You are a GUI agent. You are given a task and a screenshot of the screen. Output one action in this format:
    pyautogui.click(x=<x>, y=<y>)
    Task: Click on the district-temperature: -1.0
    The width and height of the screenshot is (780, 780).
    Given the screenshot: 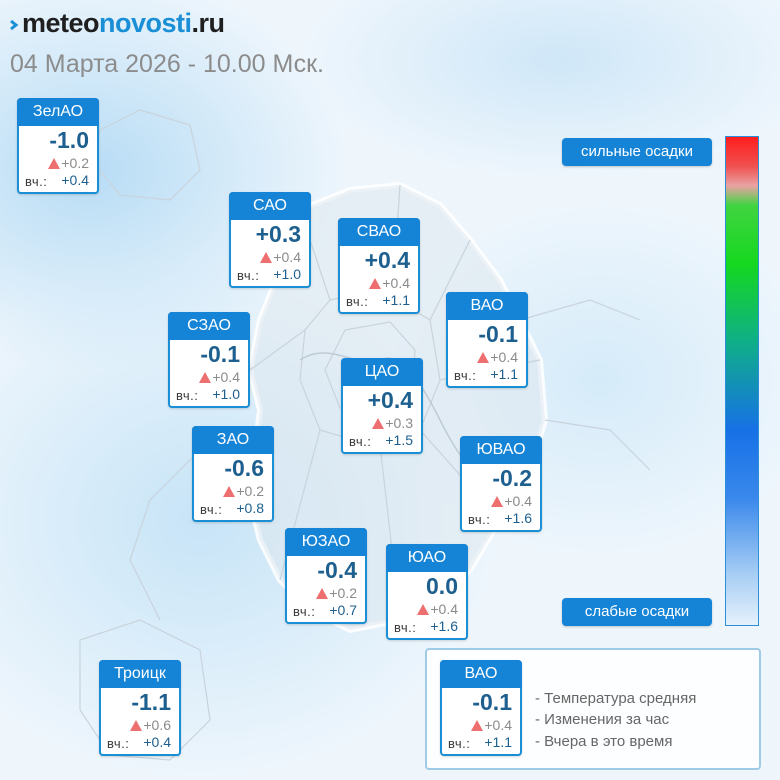 What is the action you would take?
    pyautogui.click(x=69, y=140)
    